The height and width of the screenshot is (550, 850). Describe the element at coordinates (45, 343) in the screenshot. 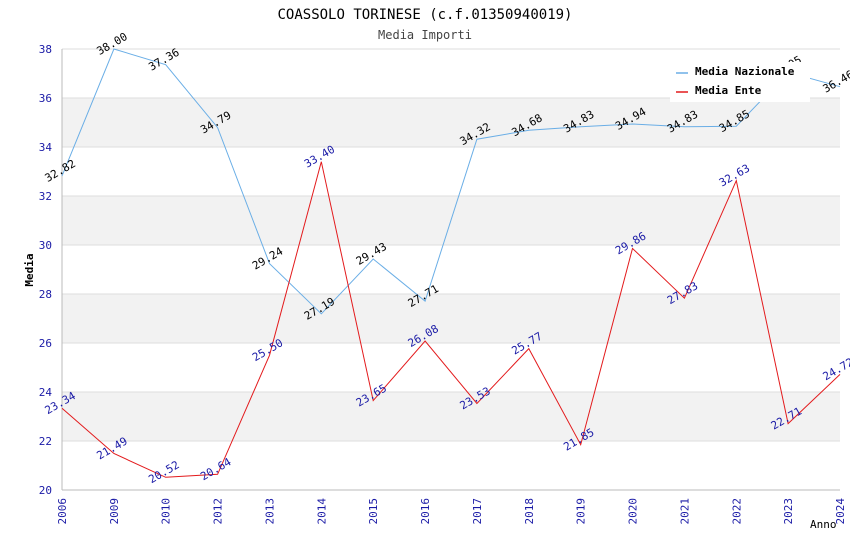

I see `y-tick-label: 26` at that location.